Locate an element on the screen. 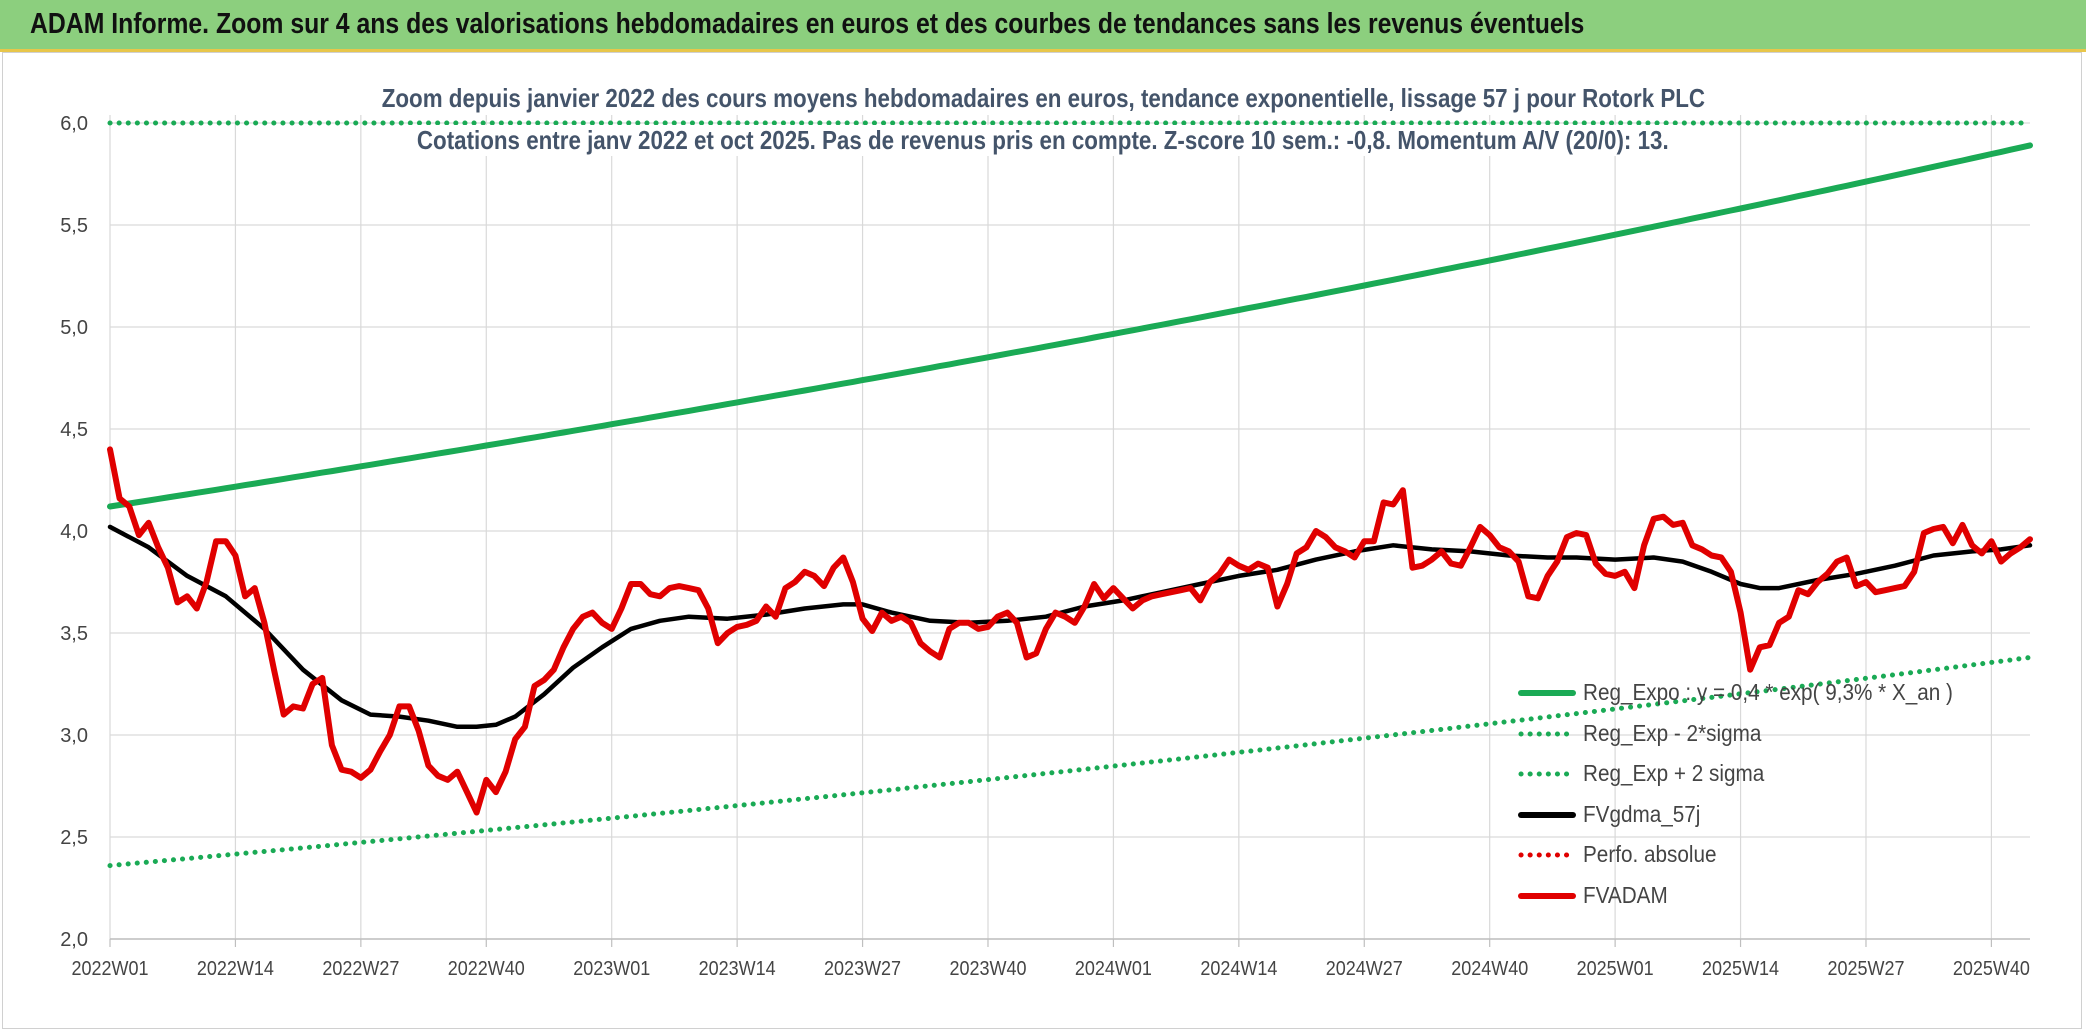  y-tick-label: 5,5 is located at coordinates (74, 226).